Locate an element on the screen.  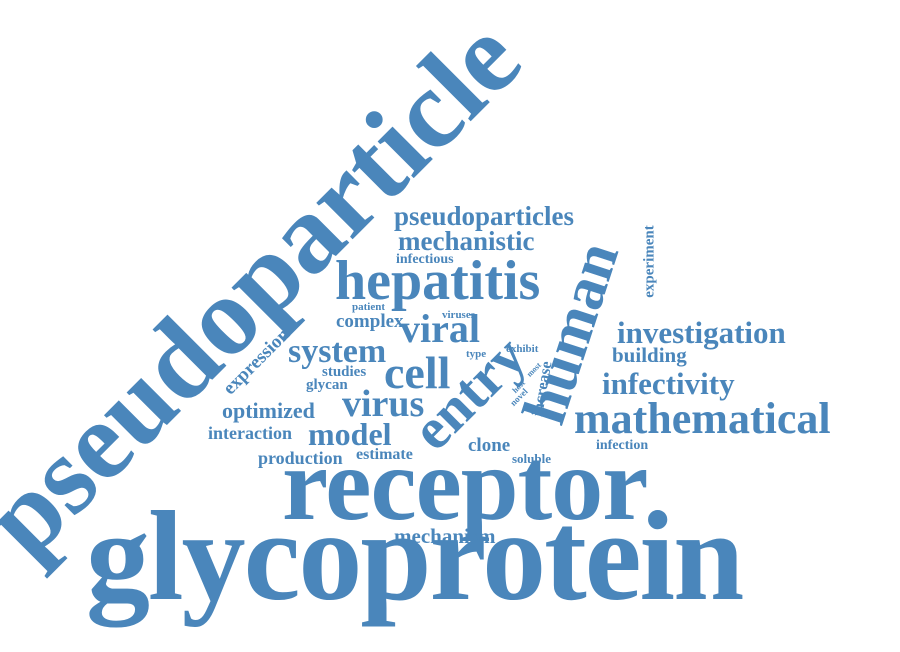
word-exhibit: exhibit is located at coordinates (522, 349).